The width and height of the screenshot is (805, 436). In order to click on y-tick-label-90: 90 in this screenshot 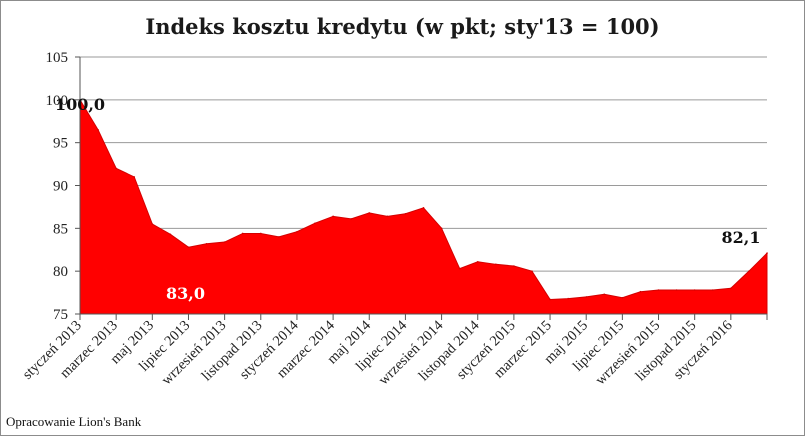, I will do `click(60, 187)`.